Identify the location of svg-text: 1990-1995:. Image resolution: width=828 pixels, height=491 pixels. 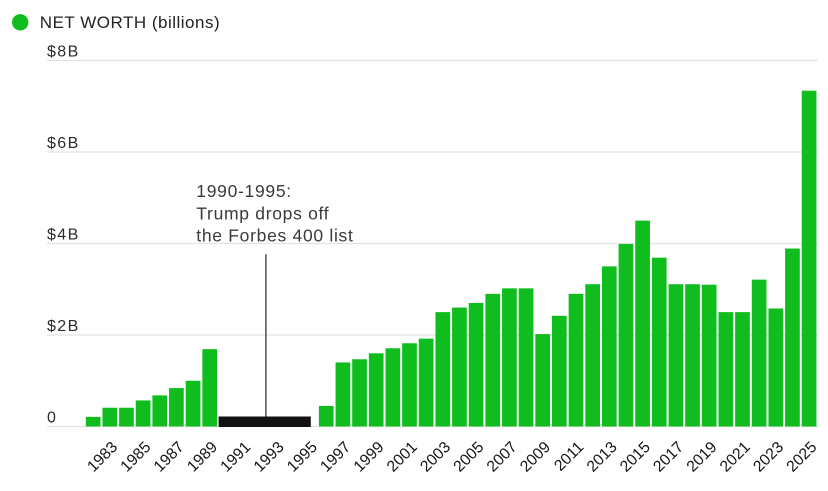
(244, 191).